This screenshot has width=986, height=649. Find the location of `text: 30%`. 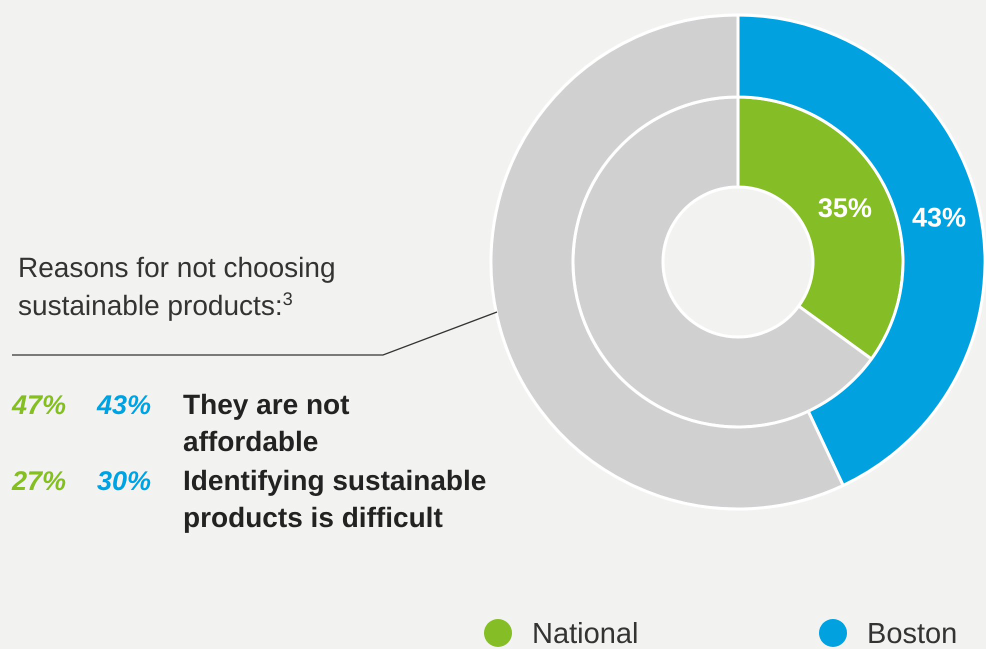

text: 30% is located at coordinates (124, 481).